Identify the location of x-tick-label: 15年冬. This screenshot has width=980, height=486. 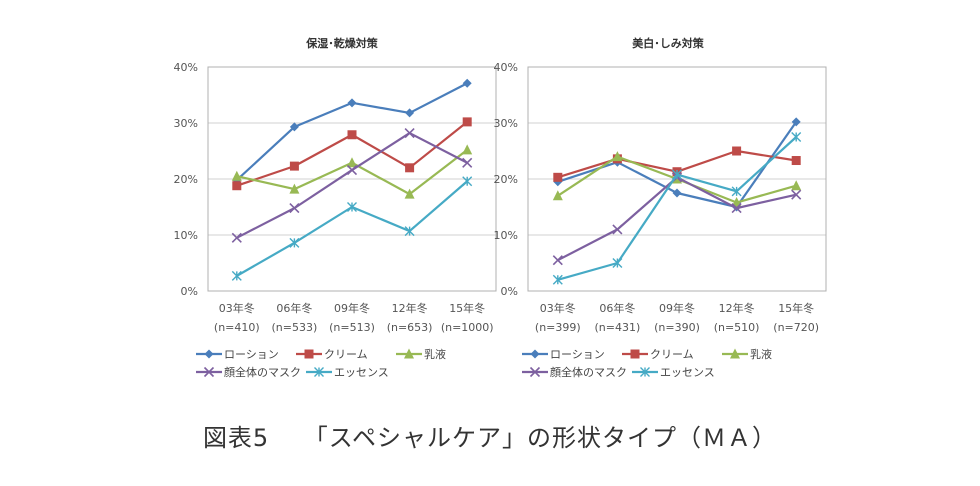
(467, 308).